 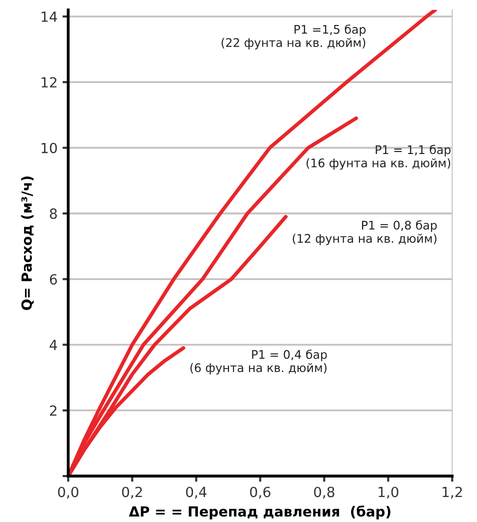 What do you see at coordinates (68, 492) in the screenshot?
I see `x-tick-label: 0,0` at bounding box center [68, 492].